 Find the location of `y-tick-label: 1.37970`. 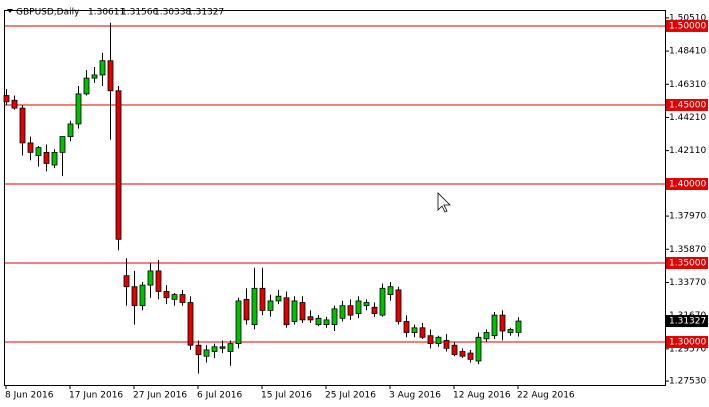

y-tick-label: 1.37970 is located at coordinates (687, 217).